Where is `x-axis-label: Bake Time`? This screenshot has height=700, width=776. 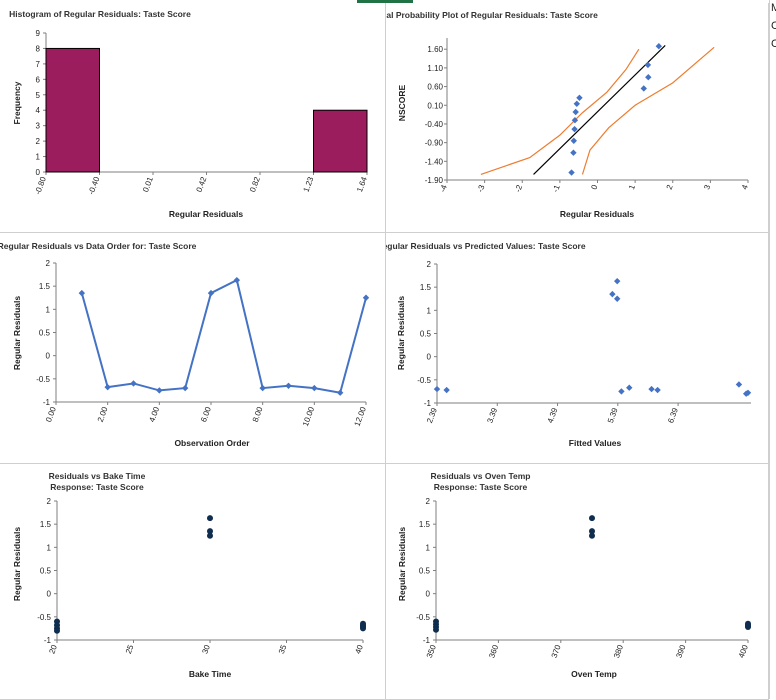 x-axis-label: Bake Time is located at coordinates (210, 674).